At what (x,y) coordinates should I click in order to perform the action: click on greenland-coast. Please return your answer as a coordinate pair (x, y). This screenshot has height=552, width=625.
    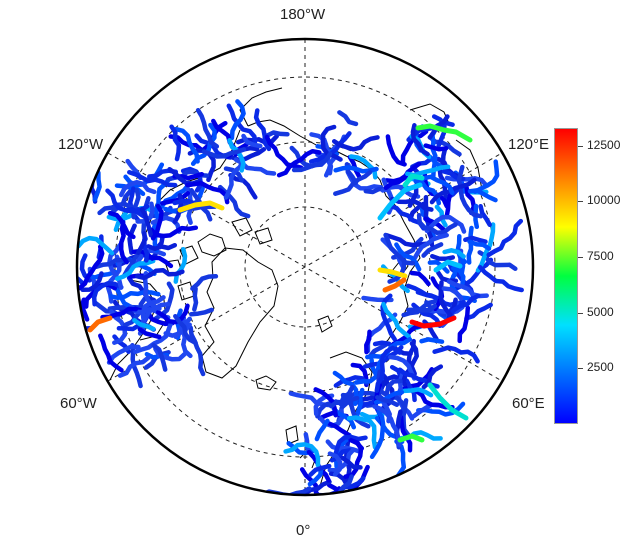
    Looking at the image, I should click on (240, 313).